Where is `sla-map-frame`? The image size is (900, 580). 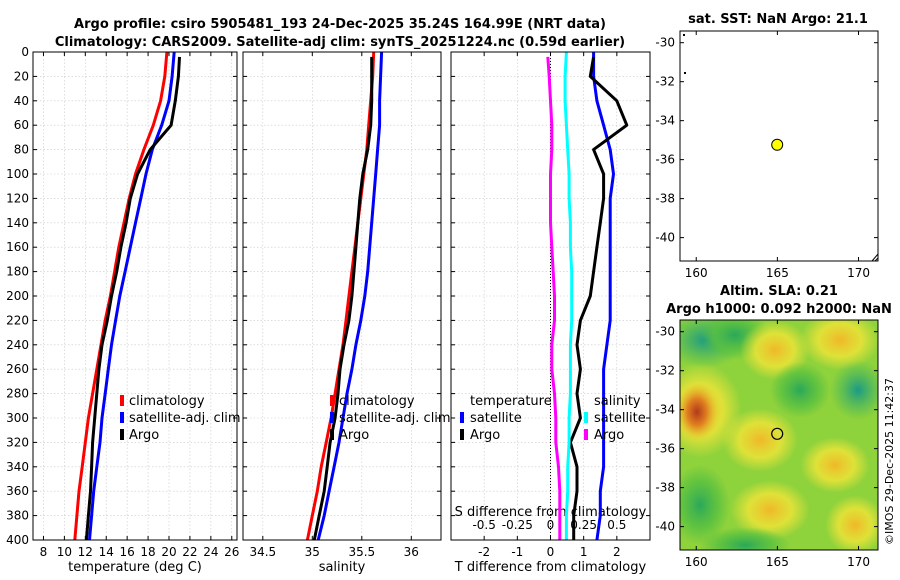
sla-map-frame is located at coordinates (779, 435).